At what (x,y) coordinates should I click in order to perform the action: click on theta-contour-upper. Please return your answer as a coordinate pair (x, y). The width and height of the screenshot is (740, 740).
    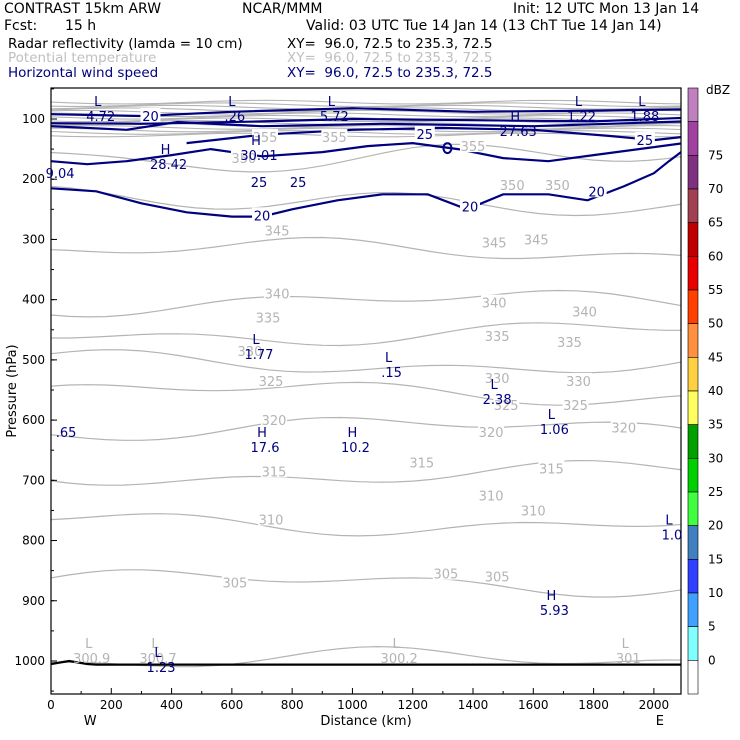
    Looking at the image, I should click on (366, 105).